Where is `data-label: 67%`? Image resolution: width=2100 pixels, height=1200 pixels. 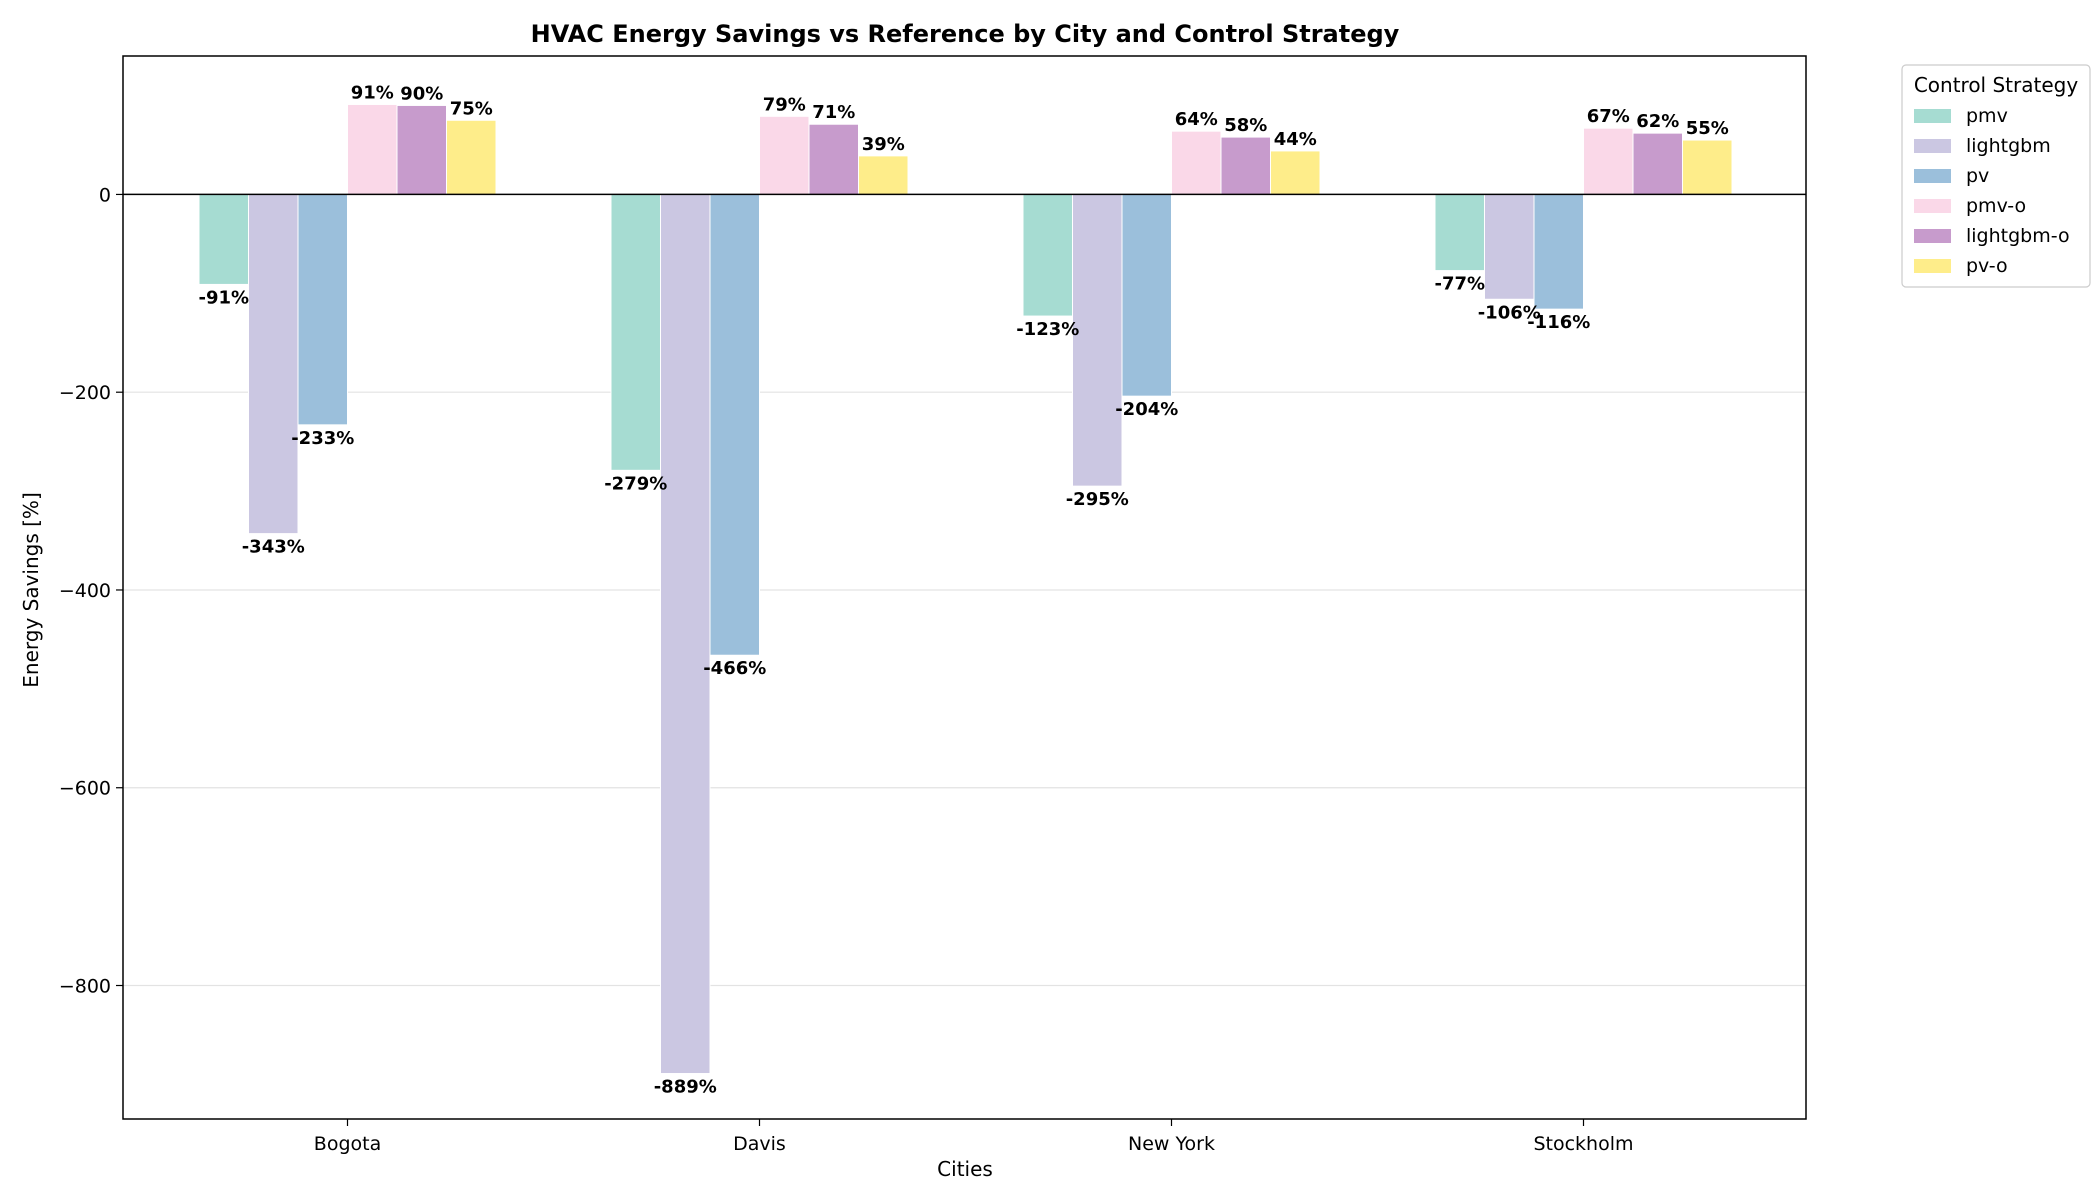 data-label: 67% is located at coordinates (1608, 116).